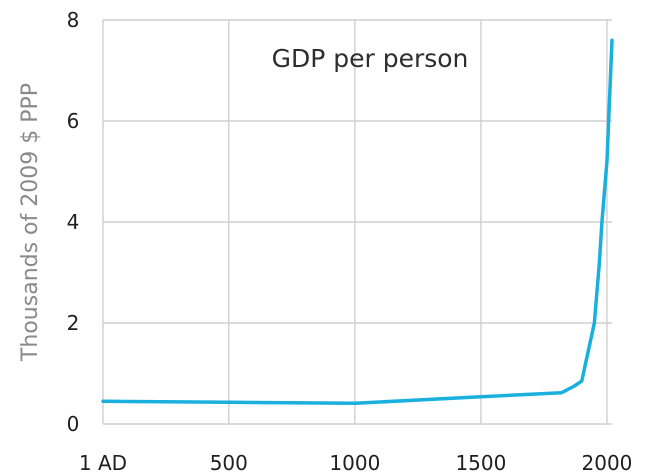  I want to click on y-axis-title: Thousands of 2009 $ PPP, so click(30, 222).